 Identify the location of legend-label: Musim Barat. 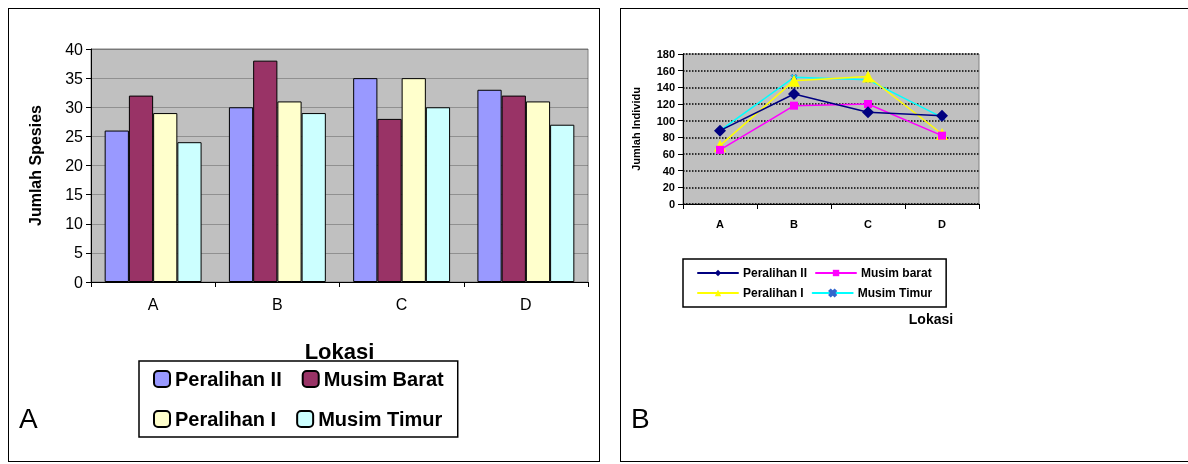
(384, 379).